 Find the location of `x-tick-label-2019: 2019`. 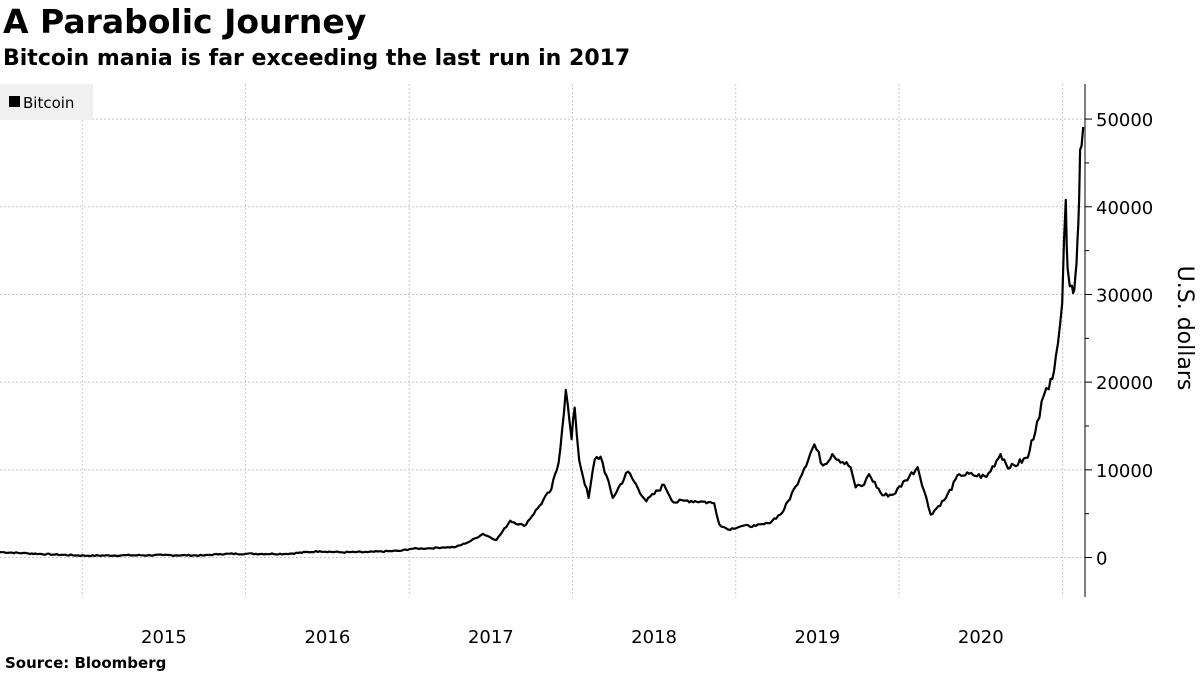

x-tick-label-2019: 2019 is located at coordinates (817, 637).